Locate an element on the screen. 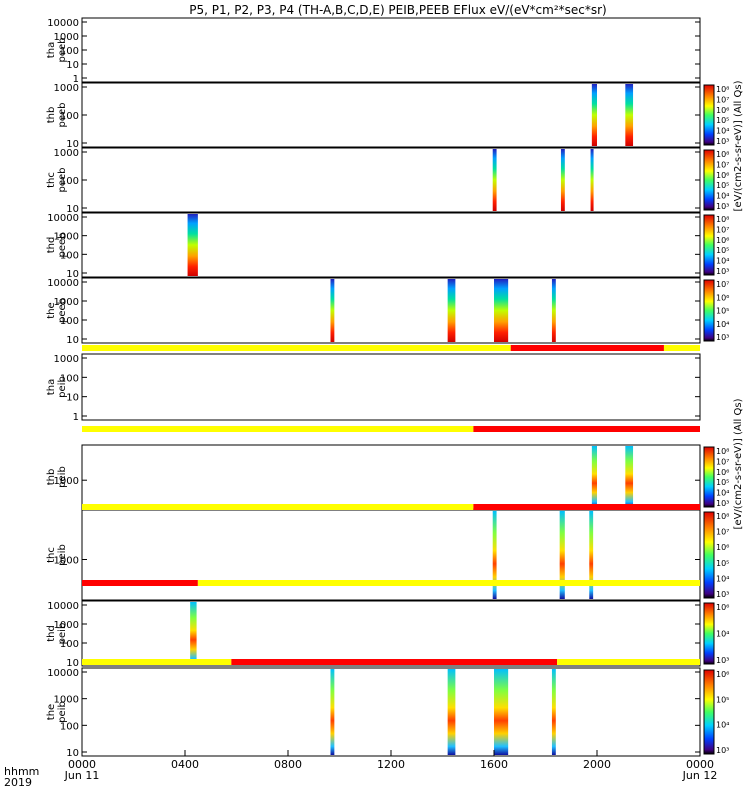 The height and width of the screenshot is (804, 750). panel-ylabel: thcpeeb is located at coordinates (57, 180).